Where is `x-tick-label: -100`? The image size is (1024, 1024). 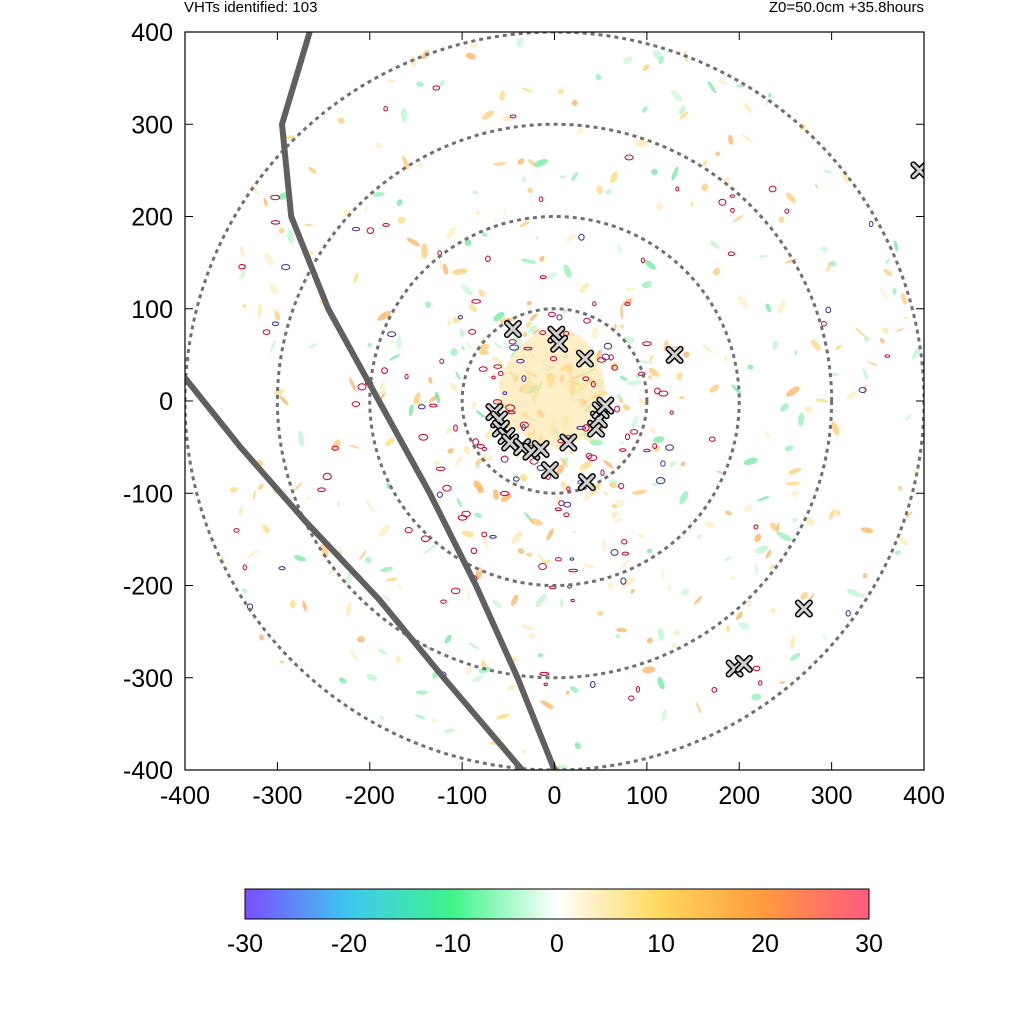
x-tick-label: -100 is located at coordinates (462, 796).